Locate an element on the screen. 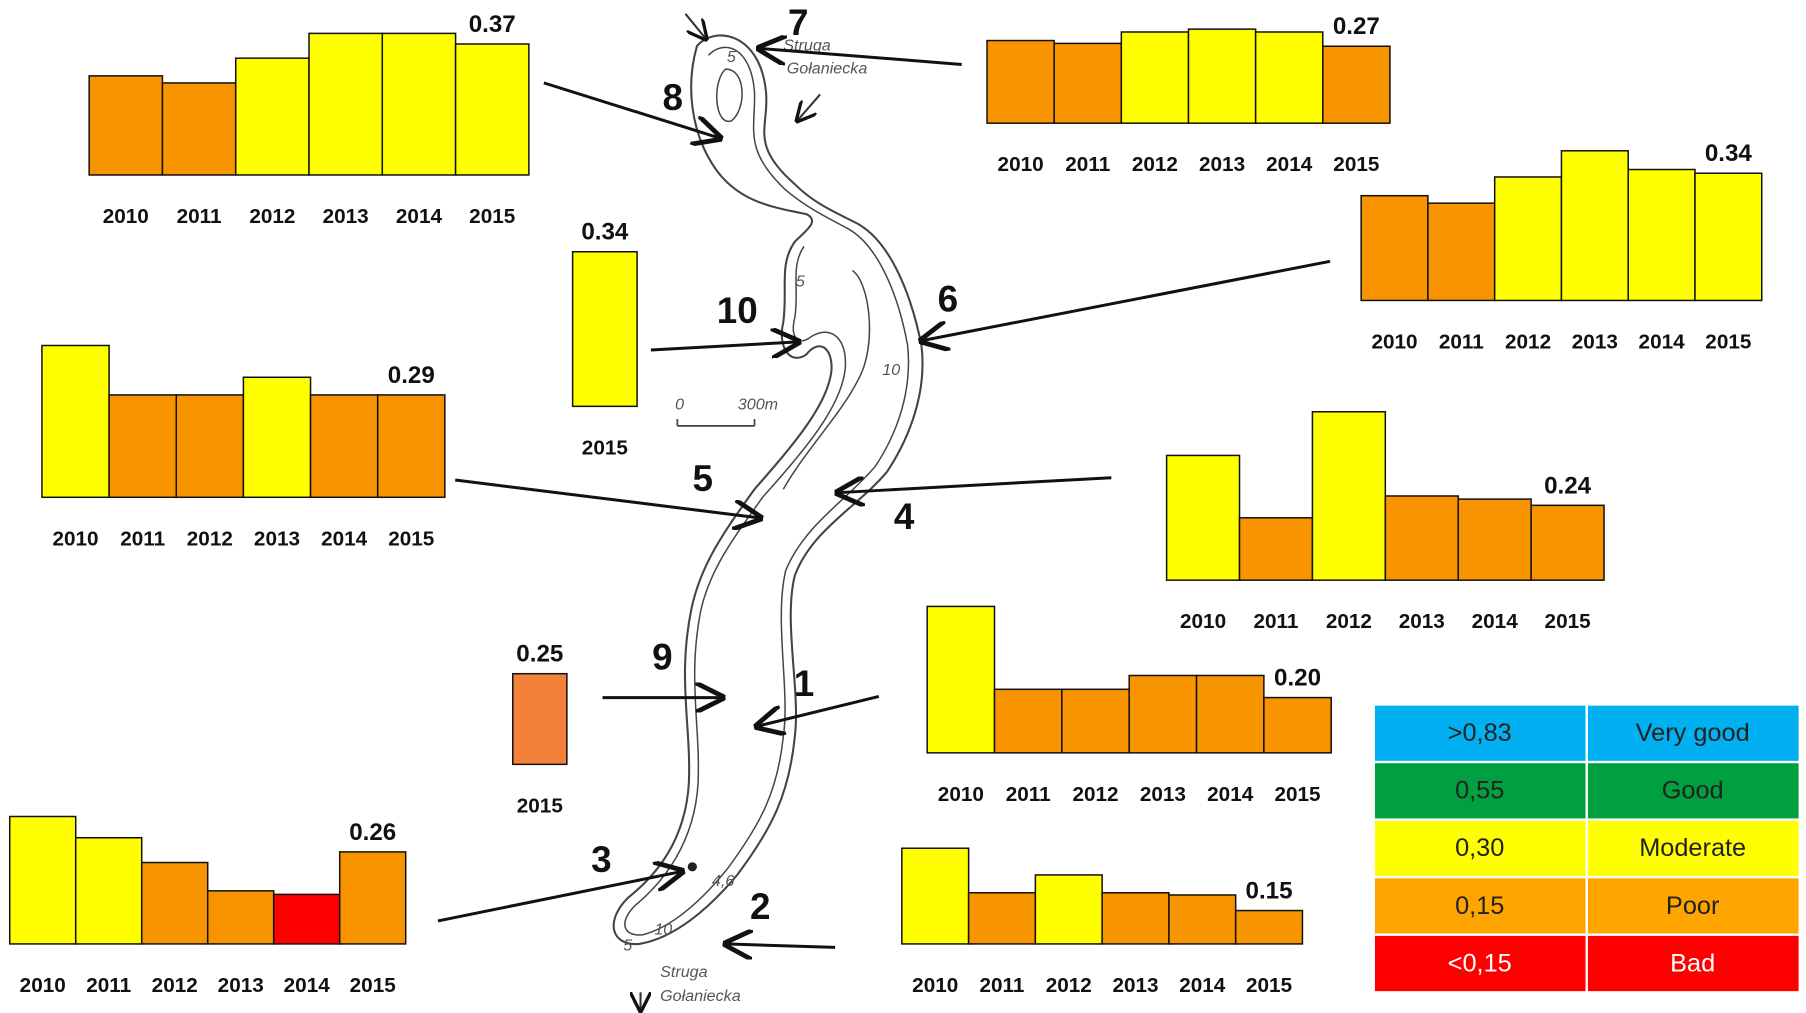 This screenshot has height=1013, width=1806. legend-threshold: 0,15 is located at coordinates (1479, 906).